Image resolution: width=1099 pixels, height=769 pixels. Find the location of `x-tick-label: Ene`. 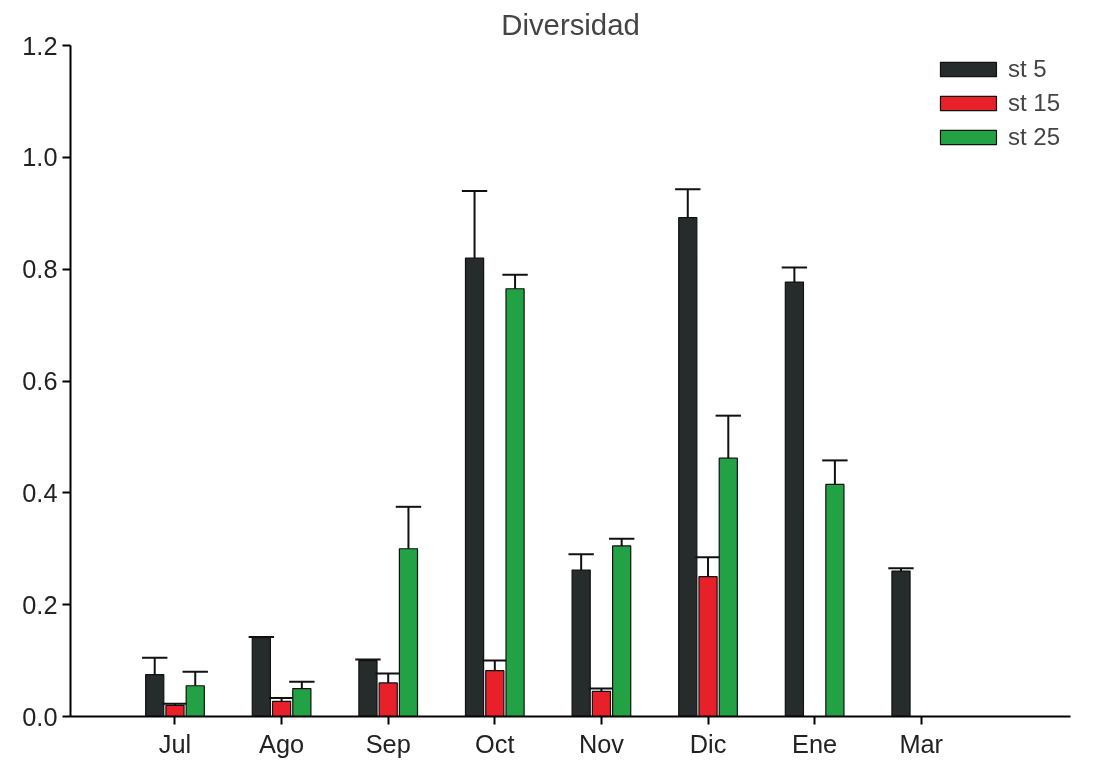

x-tick-label: Ene is located at coordinates (815, 743).